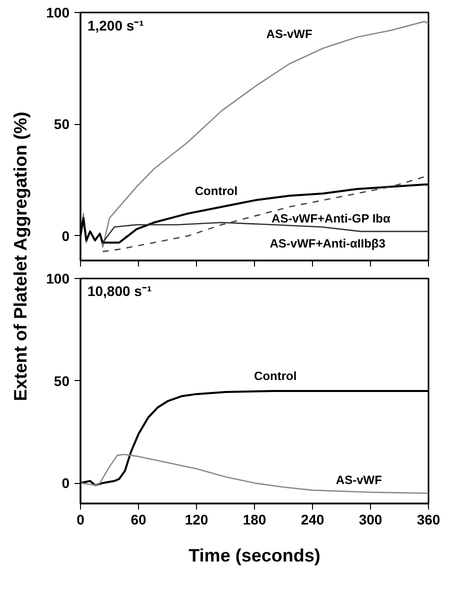 This screenshot has width=456, height=592. Describe the element at coordinates (312, 520) in the screenshot. I see `x-tick-label: 240` at that location.